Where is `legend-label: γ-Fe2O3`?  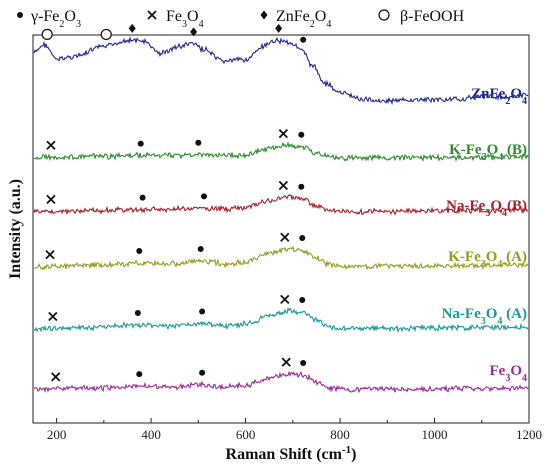 legend-label: γ-Fe2O3 is located at coordinates (55, 19).